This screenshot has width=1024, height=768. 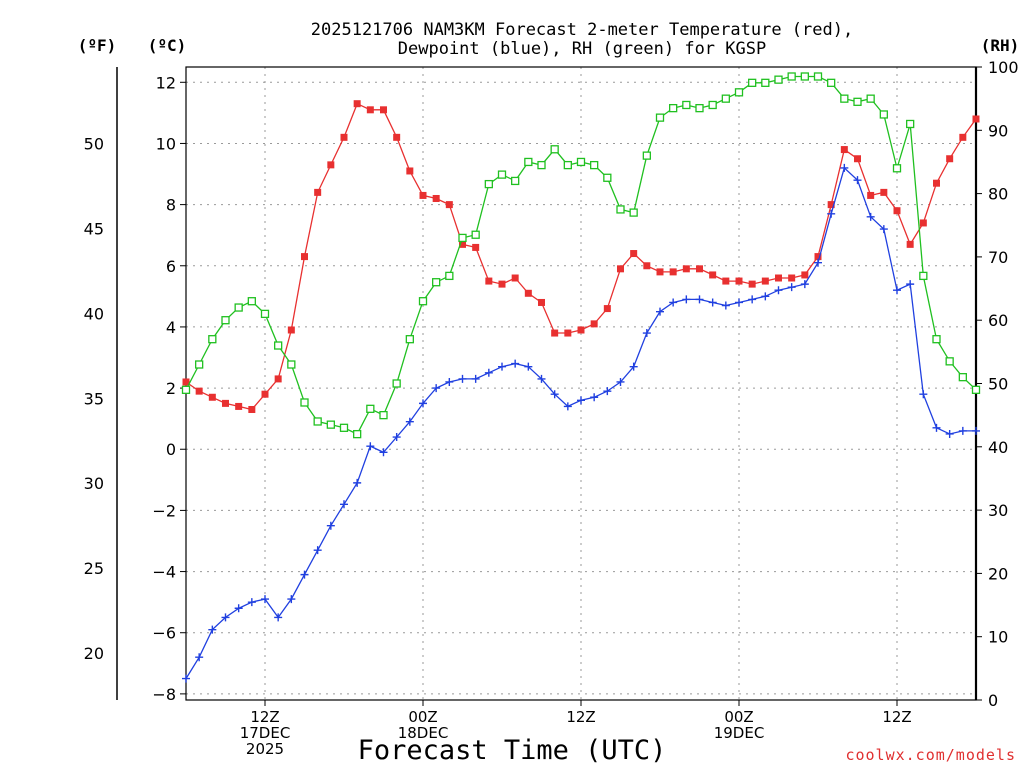 I want to click on fahrenheit-tick-labels: 50 45 40 35 30 25 20, so click(x=94, y=398).